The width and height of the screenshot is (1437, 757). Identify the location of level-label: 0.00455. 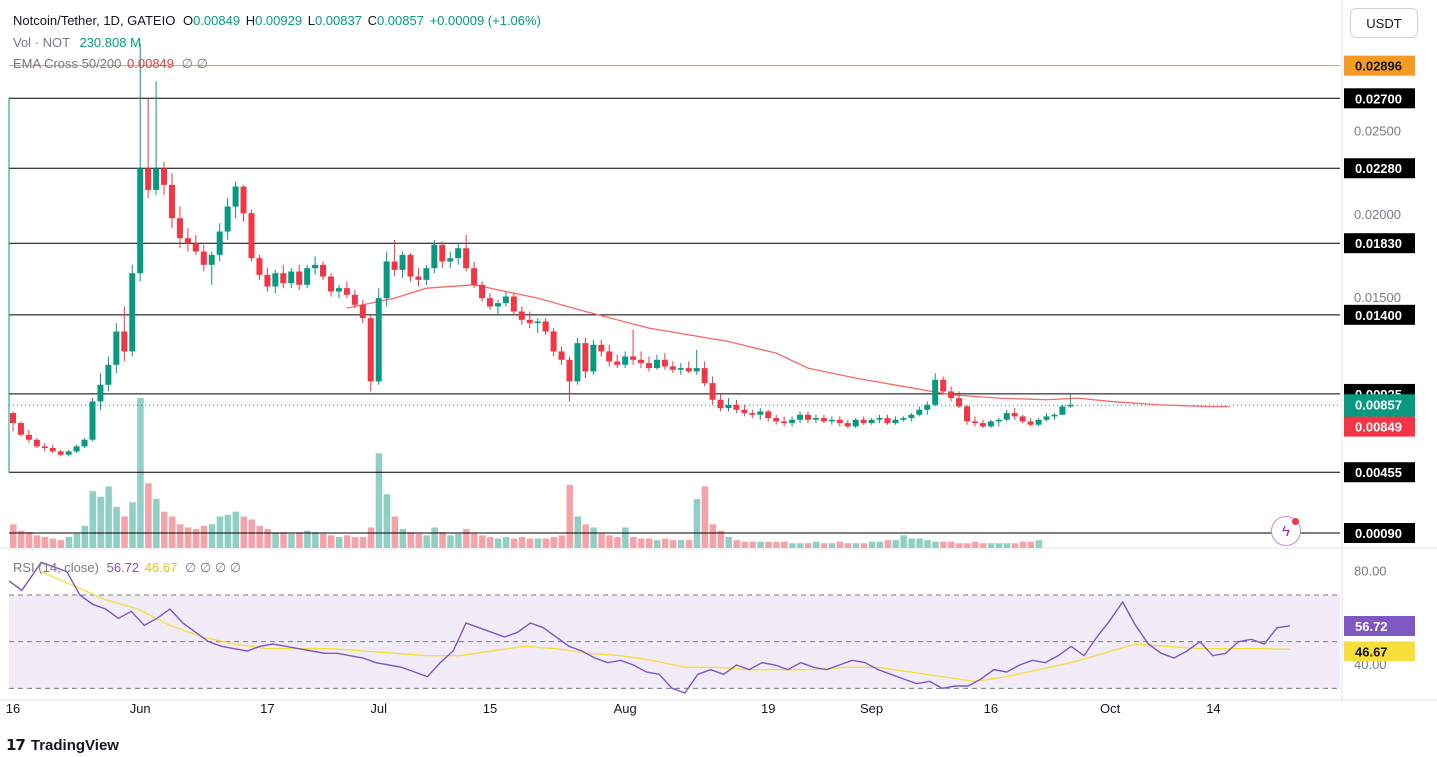
(1378, 472).